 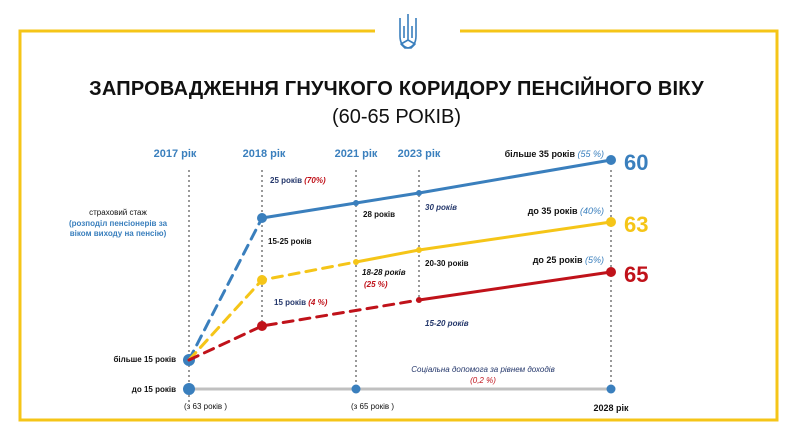 What do you see at coordinates (304, 330) in the screenshot?
I see `series-line-red-dashed` at bounding box center [304, 330].